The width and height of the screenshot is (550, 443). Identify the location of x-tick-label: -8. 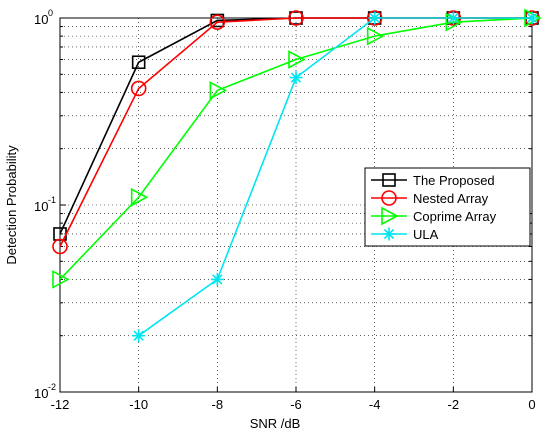
(218, 404).